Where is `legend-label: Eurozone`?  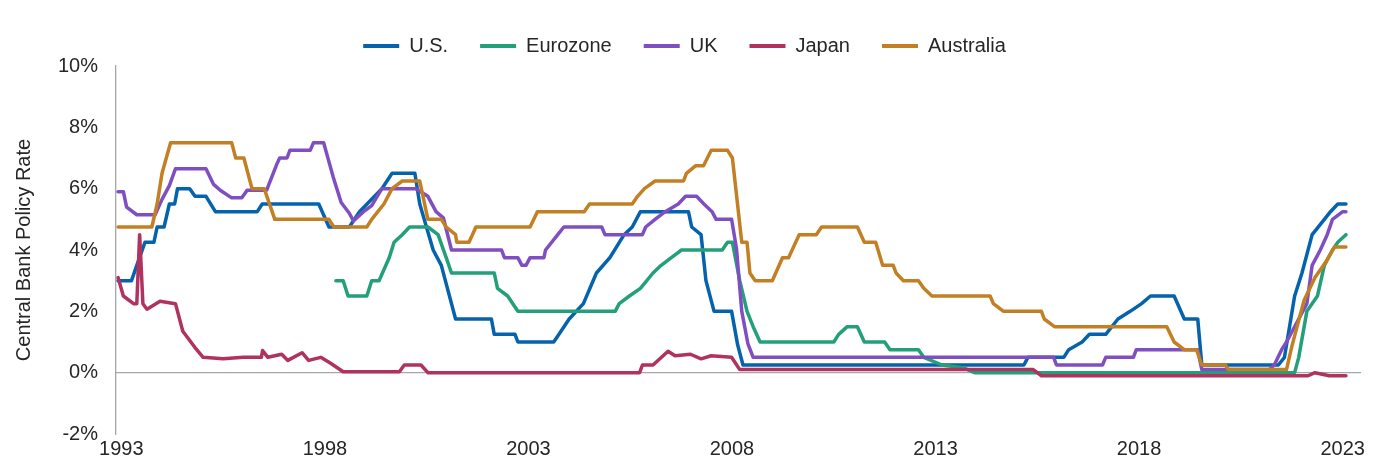 legend-label: Eurozone is located at coordinates (569, 44).